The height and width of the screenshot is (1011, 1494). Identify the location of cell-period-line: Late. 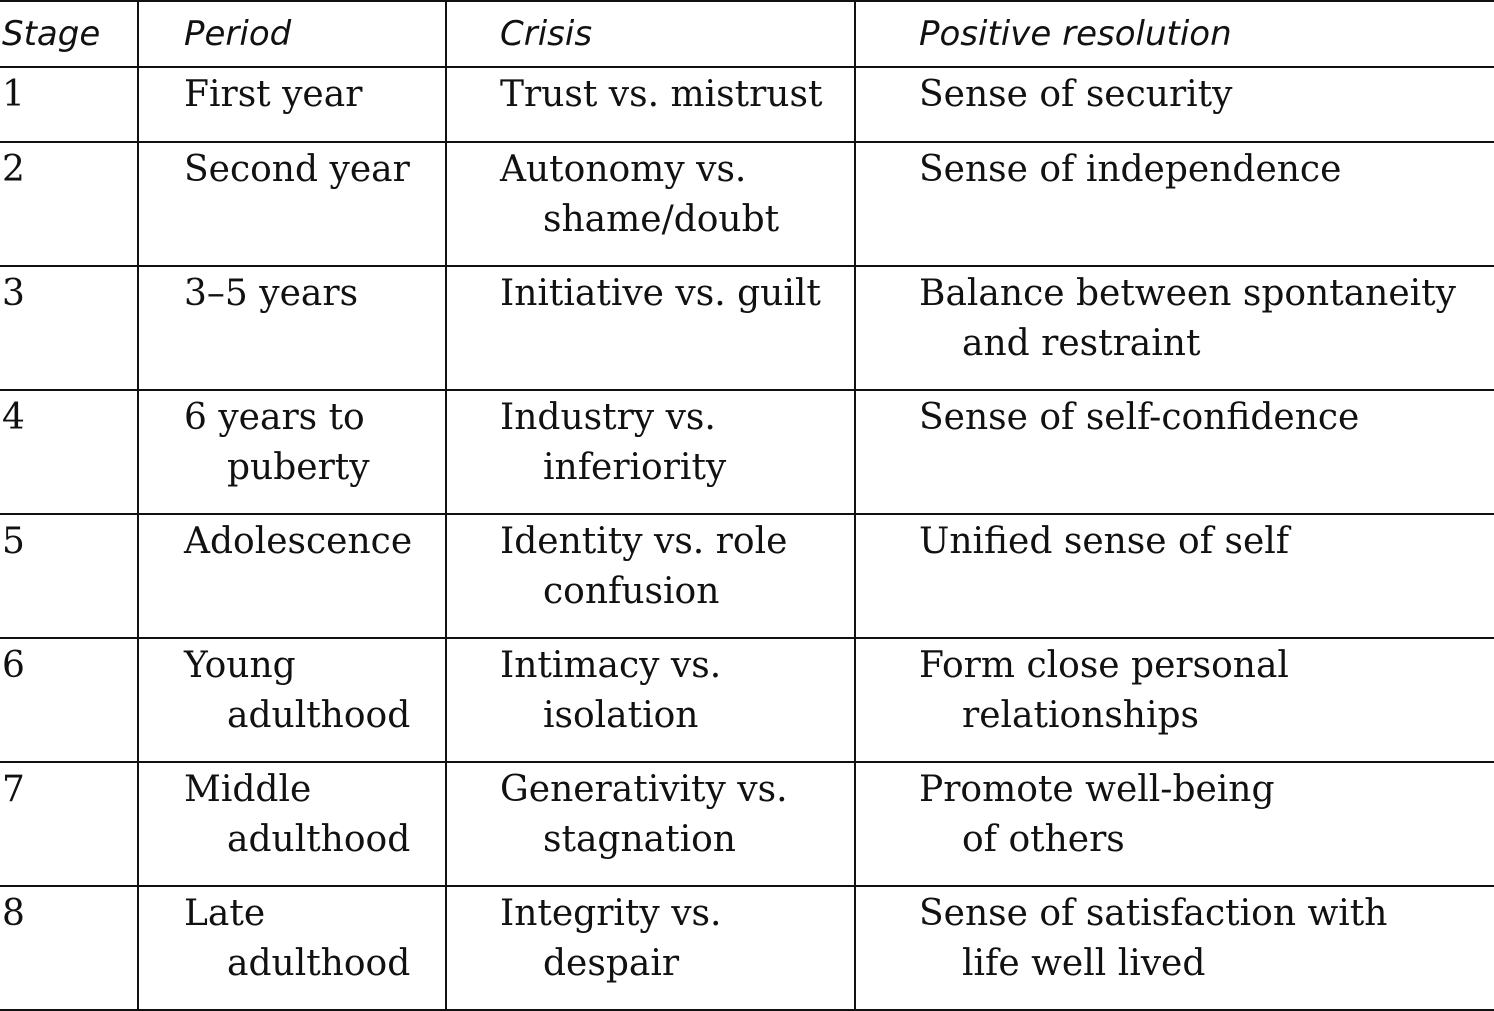
(225, 913).